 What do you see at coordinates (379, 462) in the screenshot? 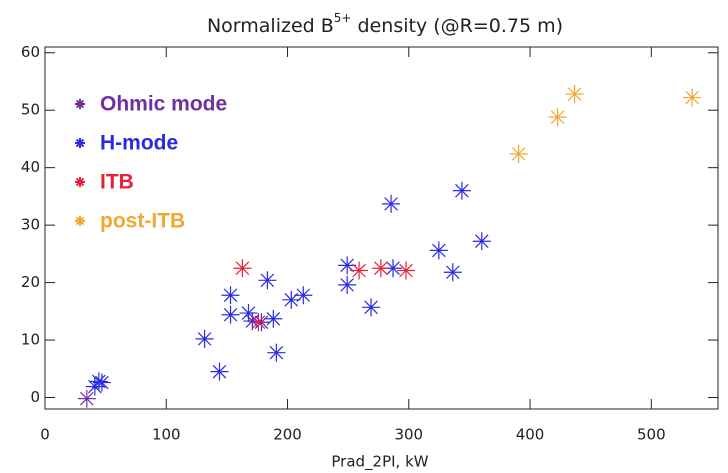
I see `x-axis-label: Prad_2PI, kW` at bounding box center [379, 462].